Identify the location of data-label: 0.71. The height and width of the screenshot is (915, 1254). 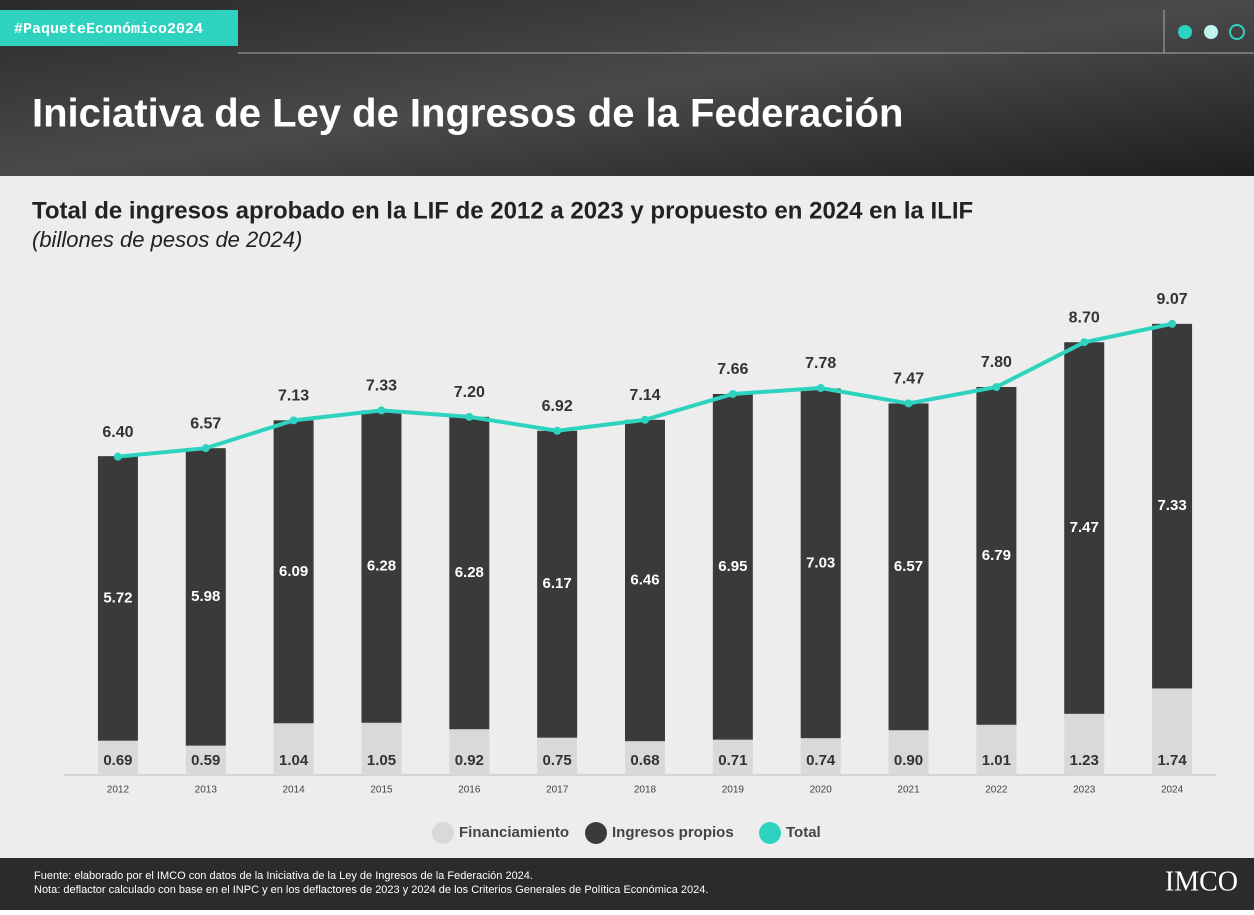
(732, 760).